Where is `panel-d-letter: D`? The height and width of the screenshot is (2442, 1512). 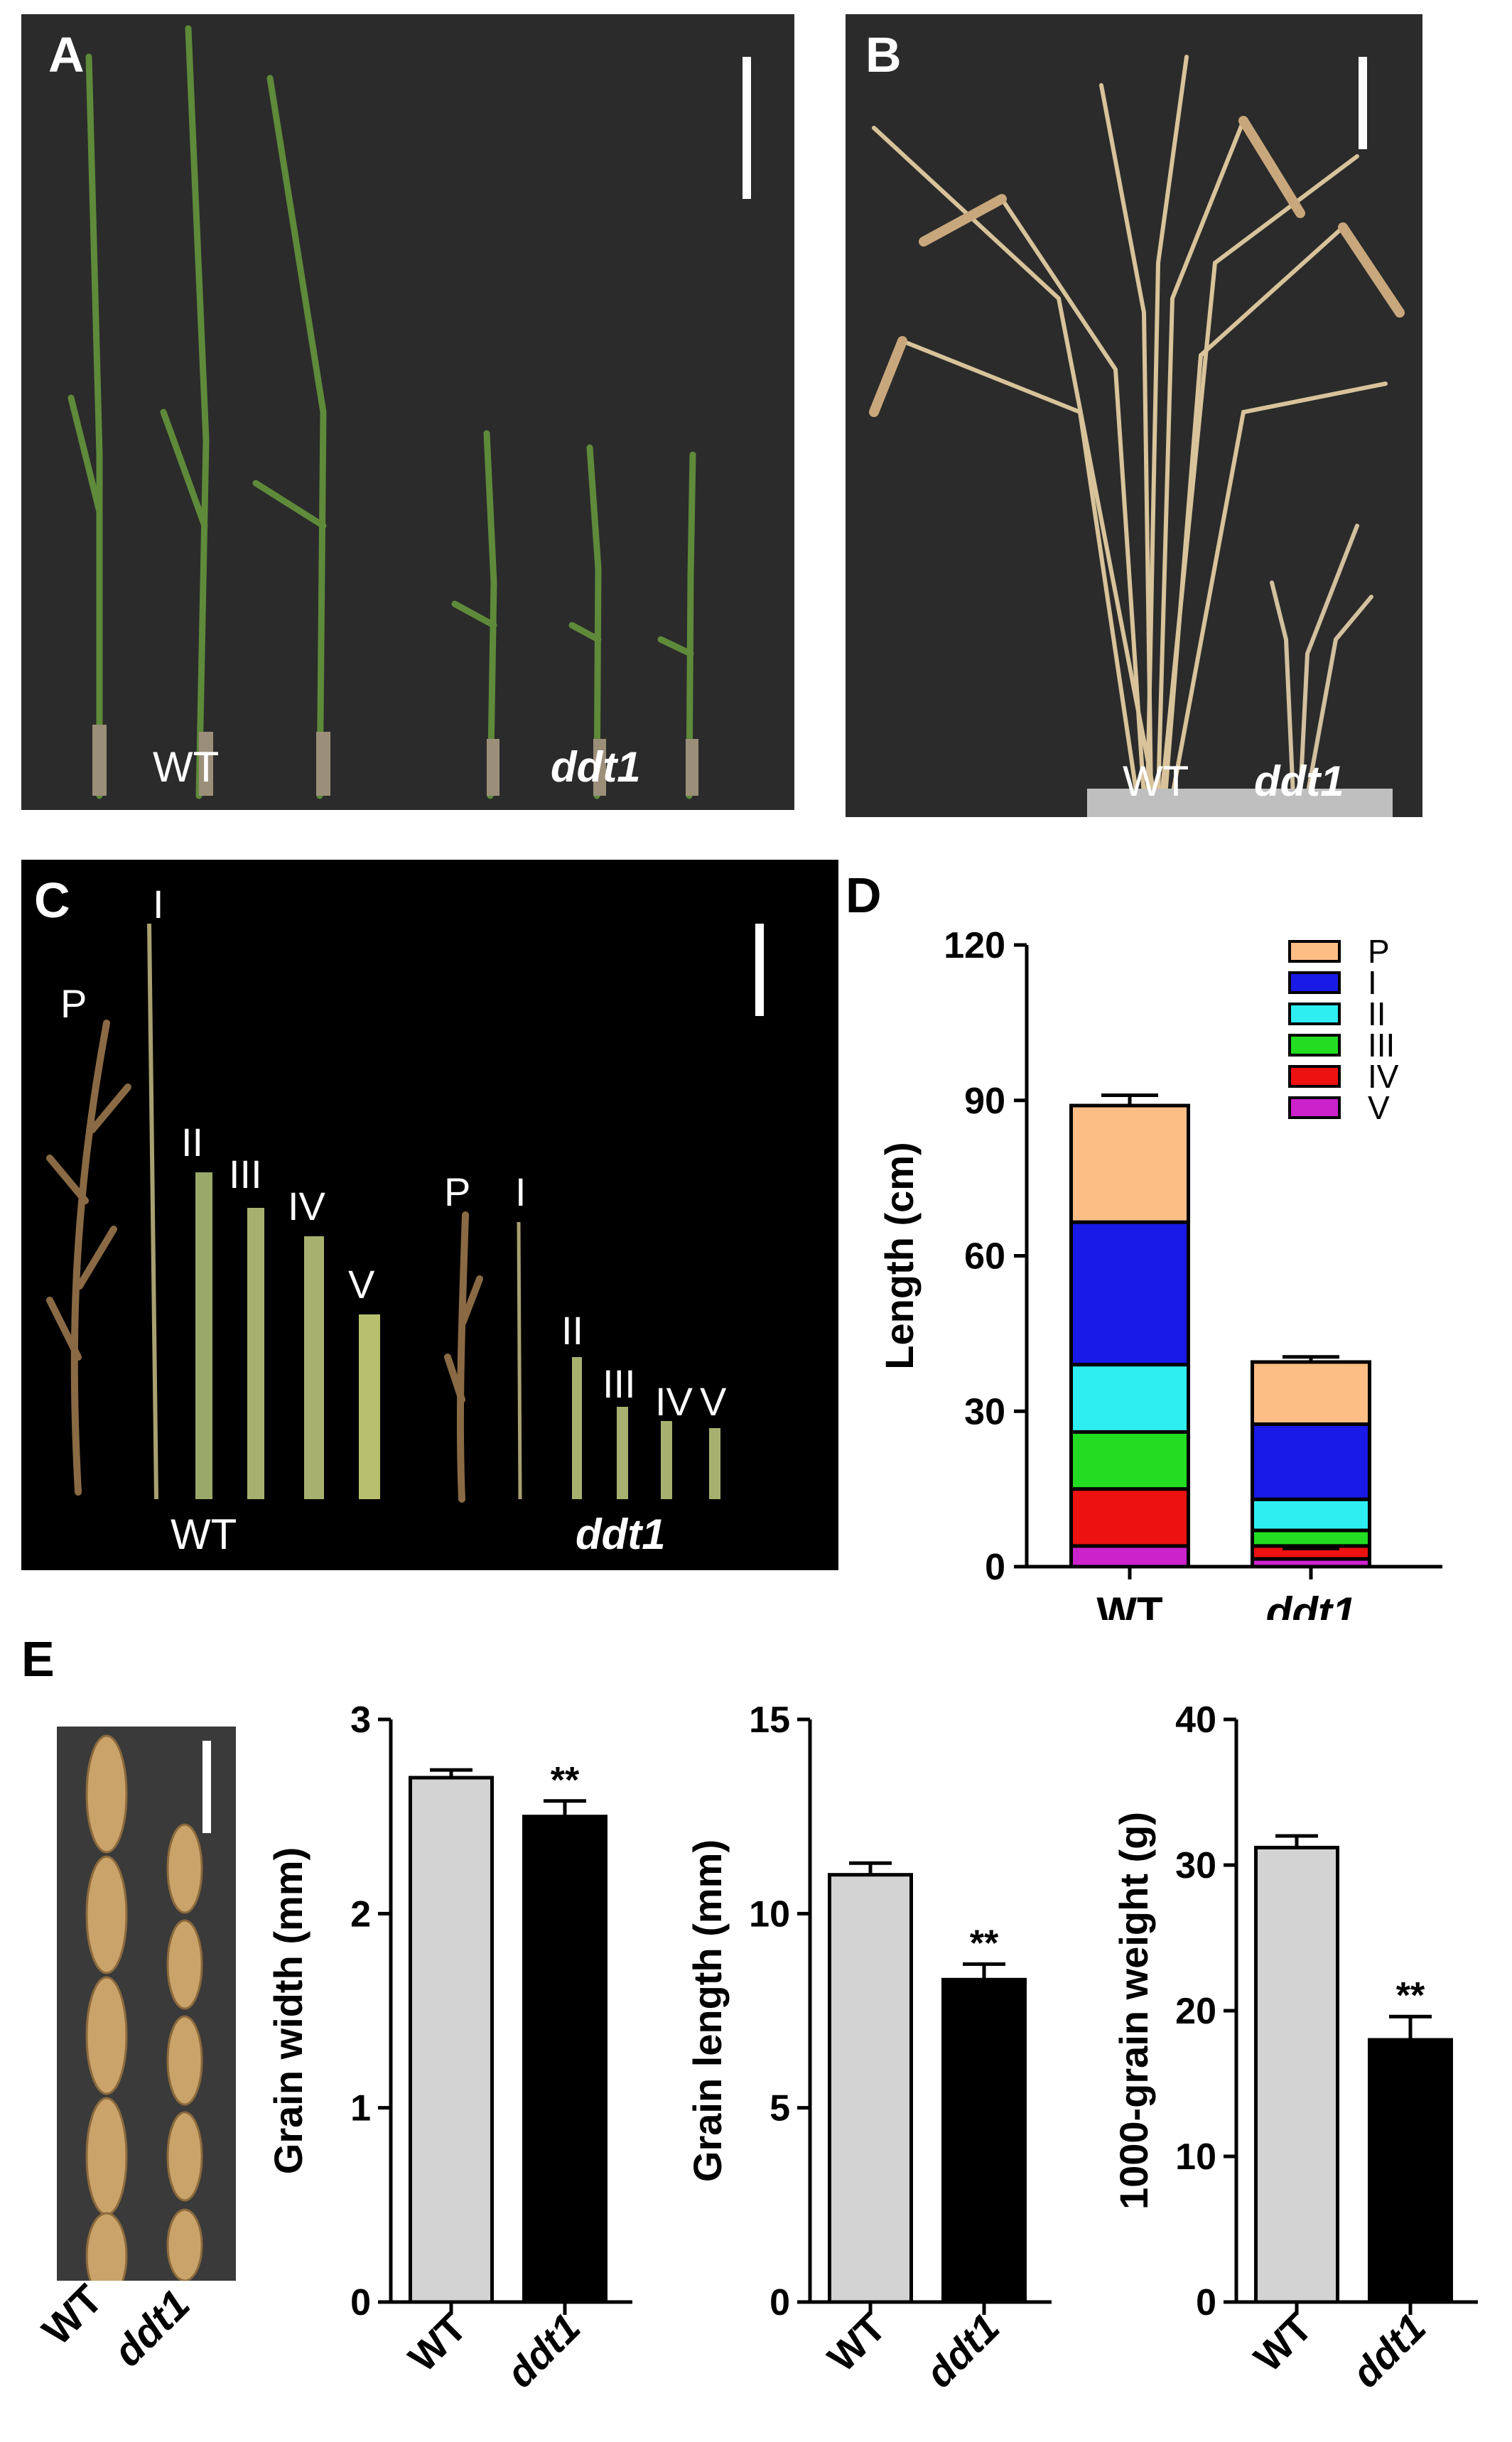
panel-d-letter: D is located at coordinates (864, 895).